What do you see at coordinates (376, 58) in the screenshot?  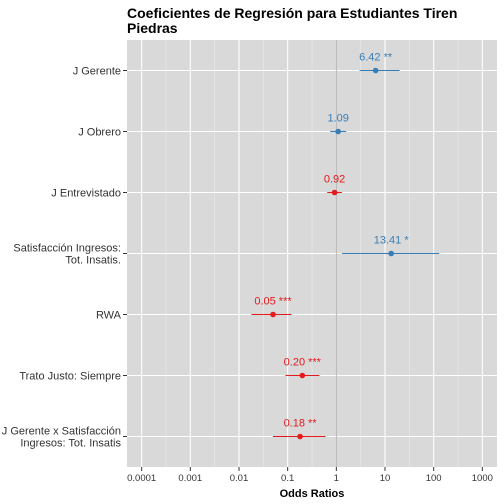 I see `estimate-label: 6.42 **` at bounding box center [376, 58].